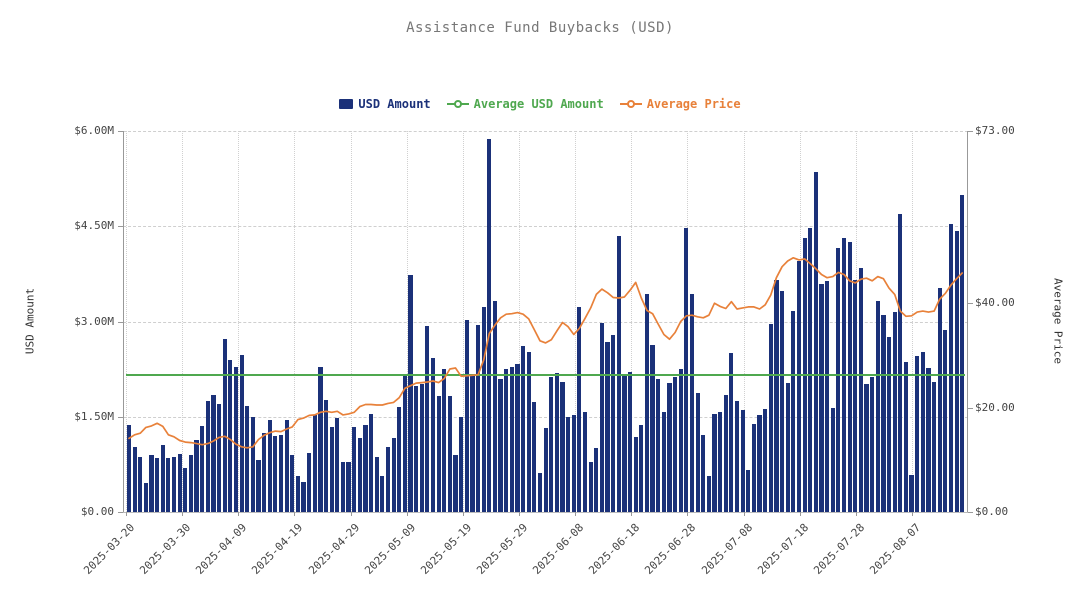 The image size is (1080, 598). What do you see at coordinates (525, 104) in the screenshot?
I see `legend-item-average-usd-amount: Average USD Amount` at bounding box center [525, 104].